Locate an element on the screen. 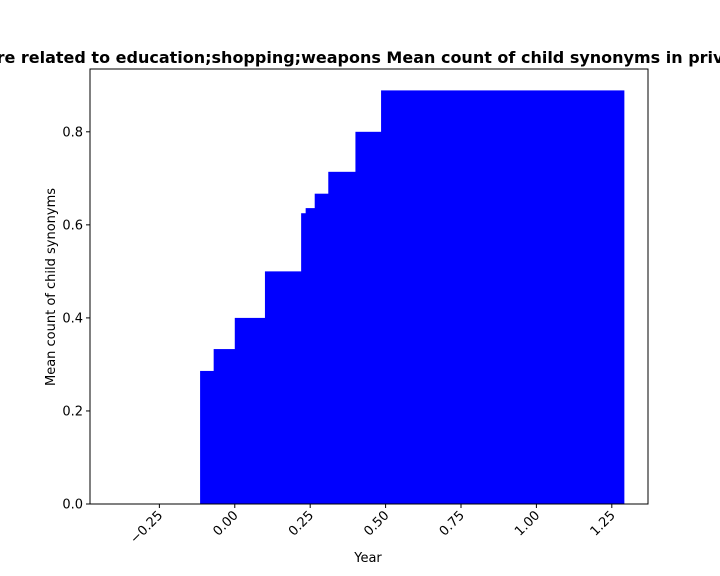 Image resolution: width=720 pixels, height=576 pixels. y-tick-label: 0.2 is located at coordinates (72, 411).